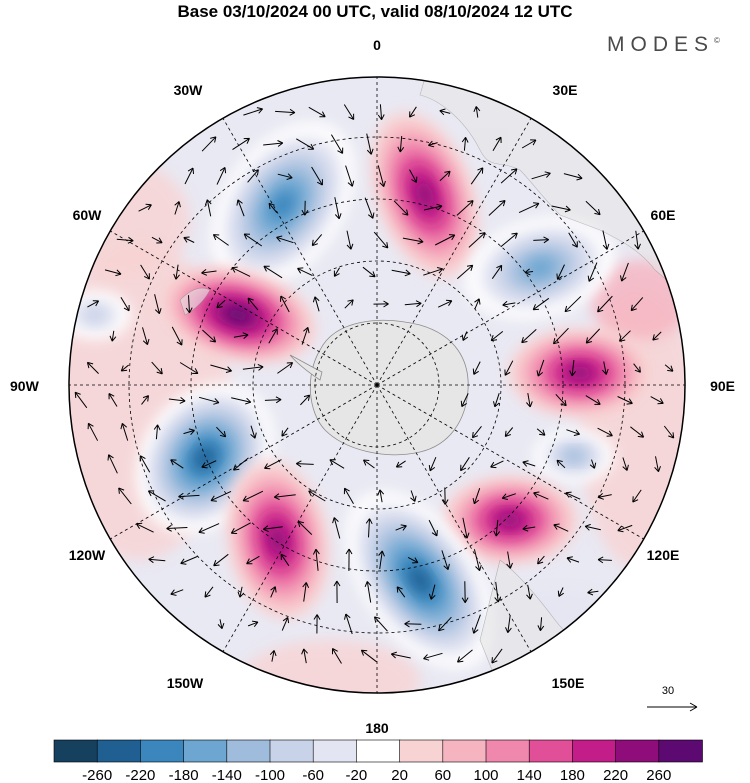  I want to click on wind-reference-label: 30, so click(668, 691).